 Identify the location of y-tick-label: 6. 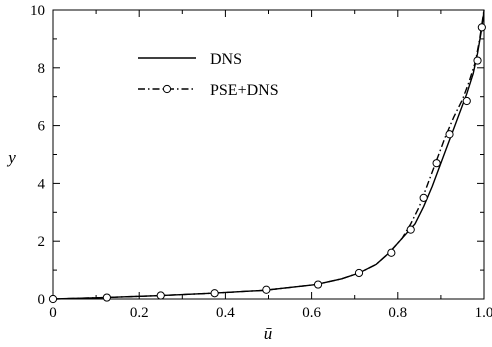
(42, 127).